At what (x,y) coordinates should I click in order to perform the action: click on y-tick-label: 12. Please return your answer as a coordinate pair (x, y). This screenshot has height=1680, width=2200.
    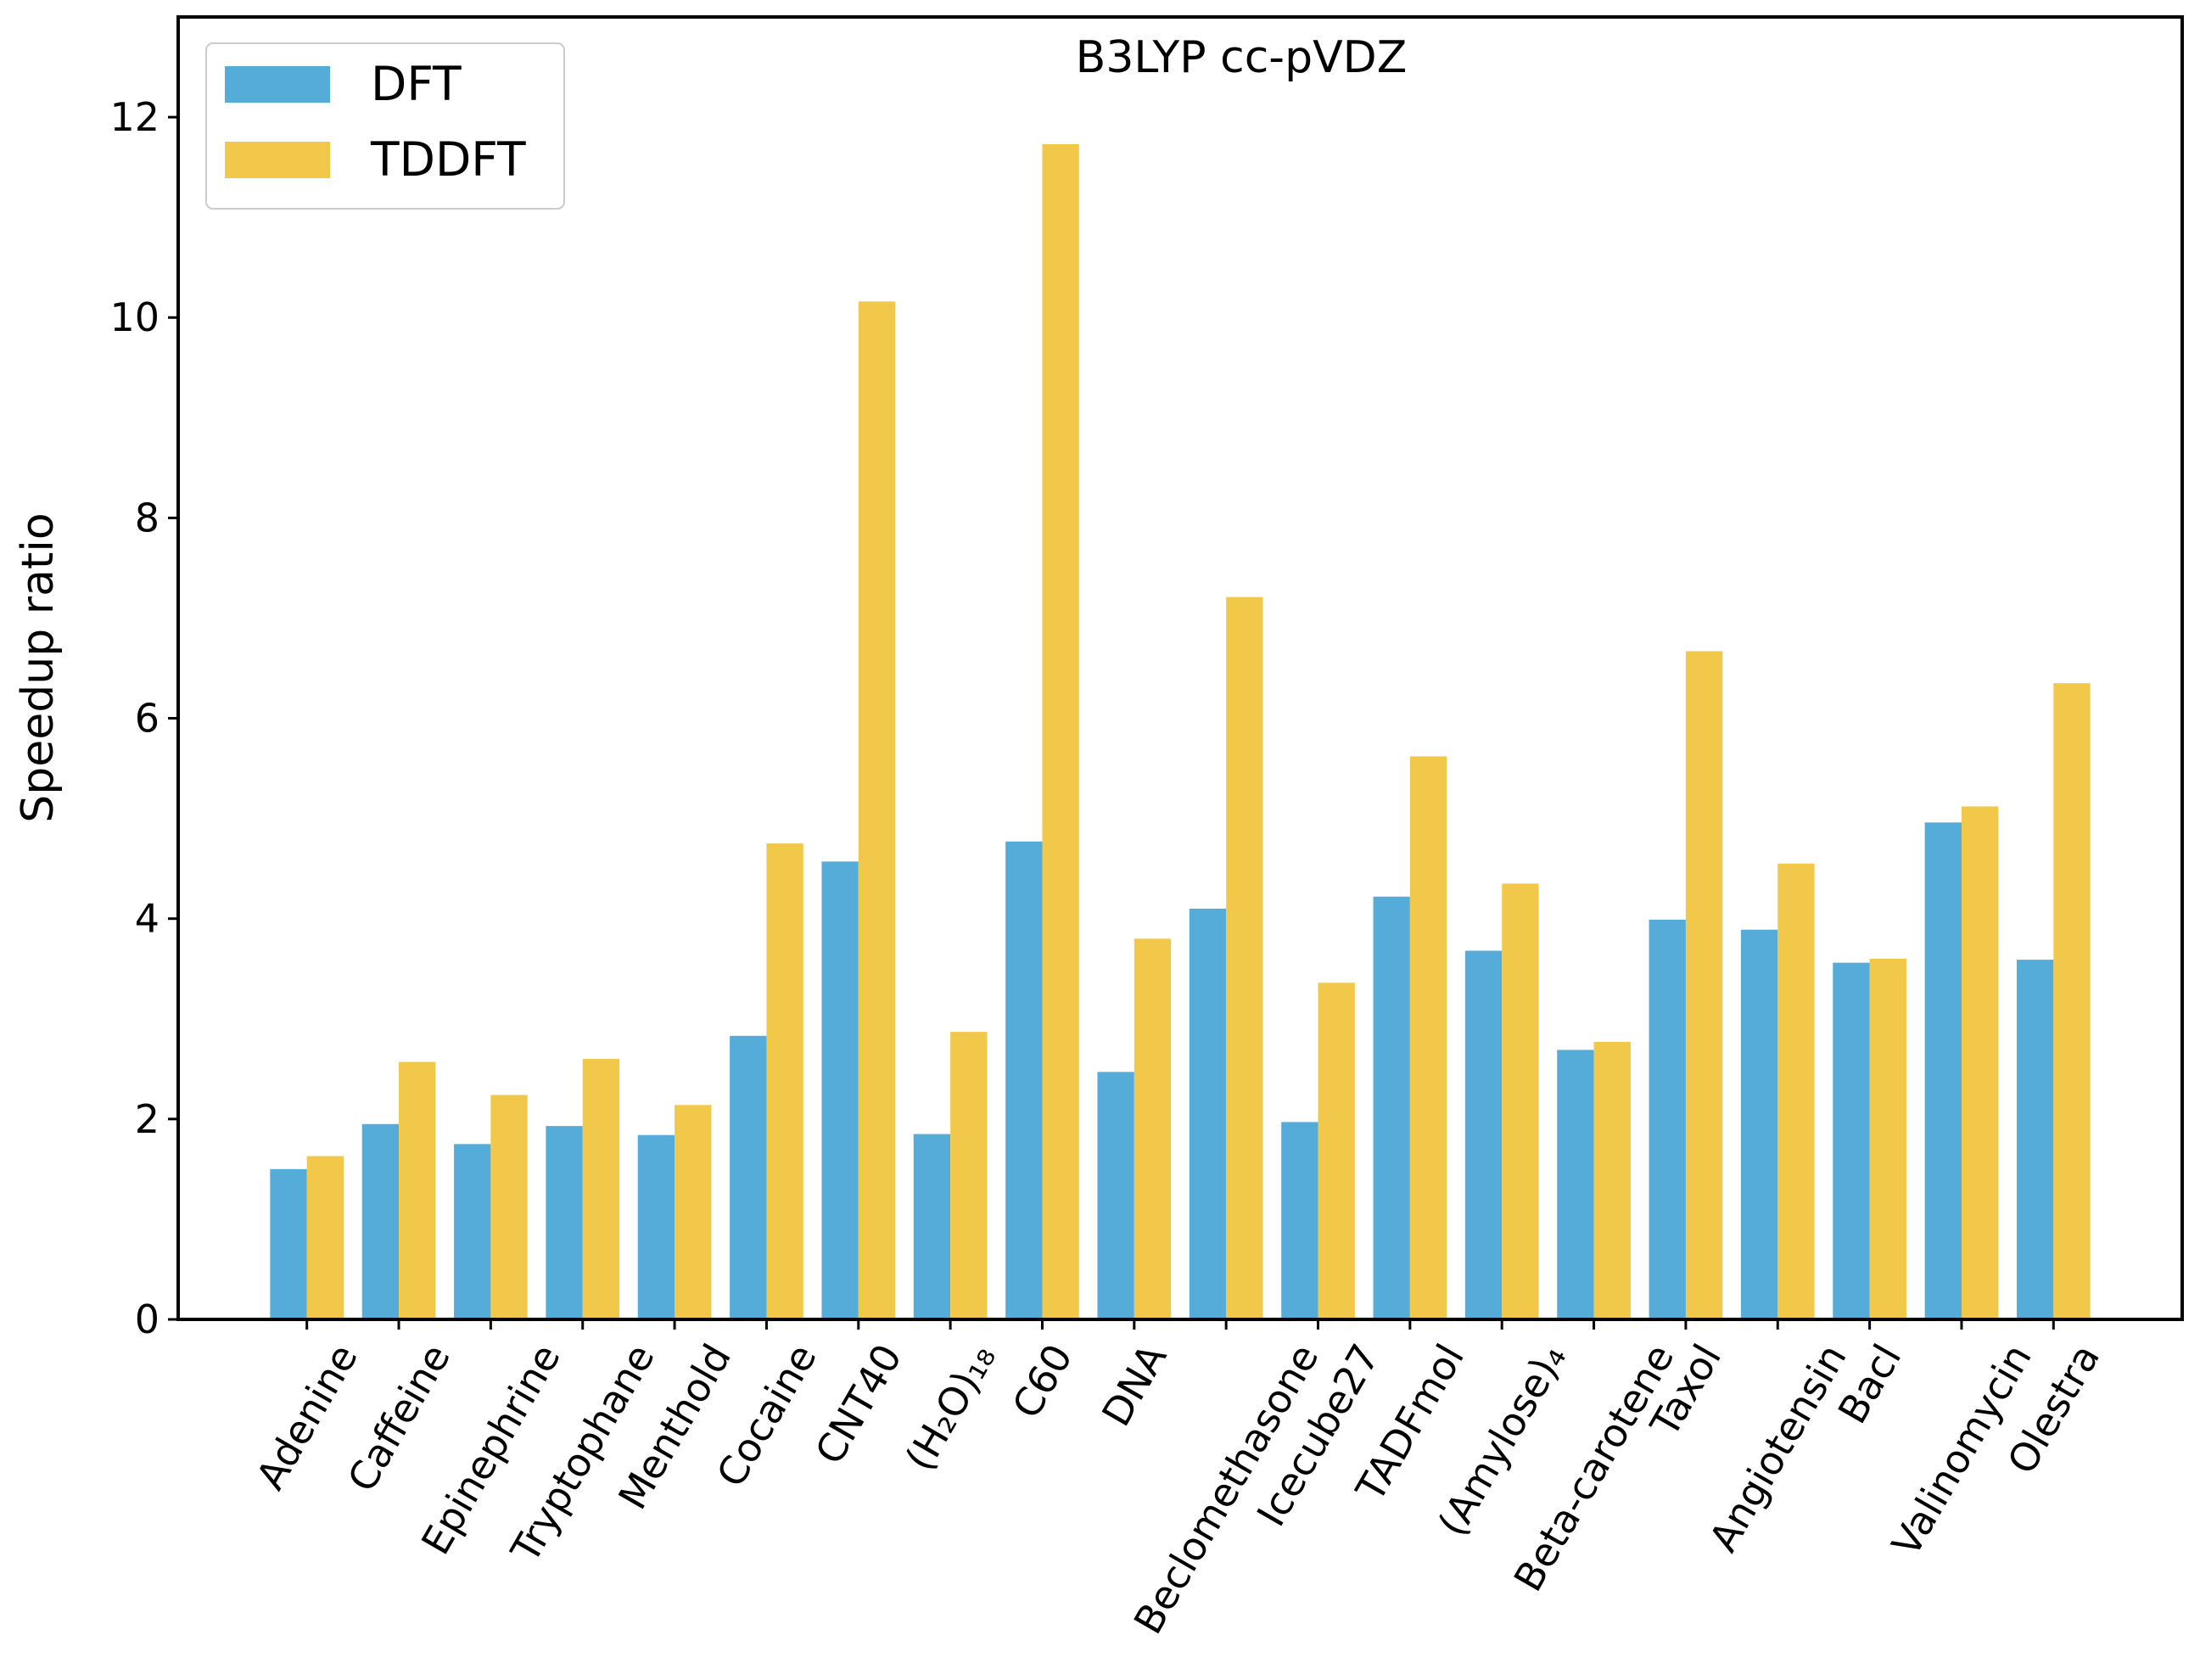
    Looking at the image, I should click on (134, 117).